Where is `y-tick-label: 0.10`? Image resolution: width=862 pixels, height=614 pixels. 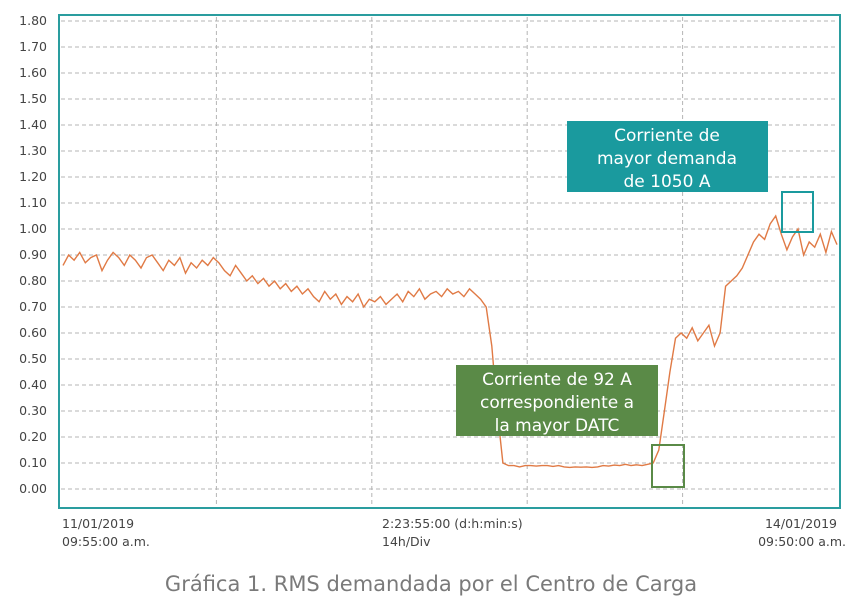
y-tick-label: 0.10 is located at coordinates (33, 462).